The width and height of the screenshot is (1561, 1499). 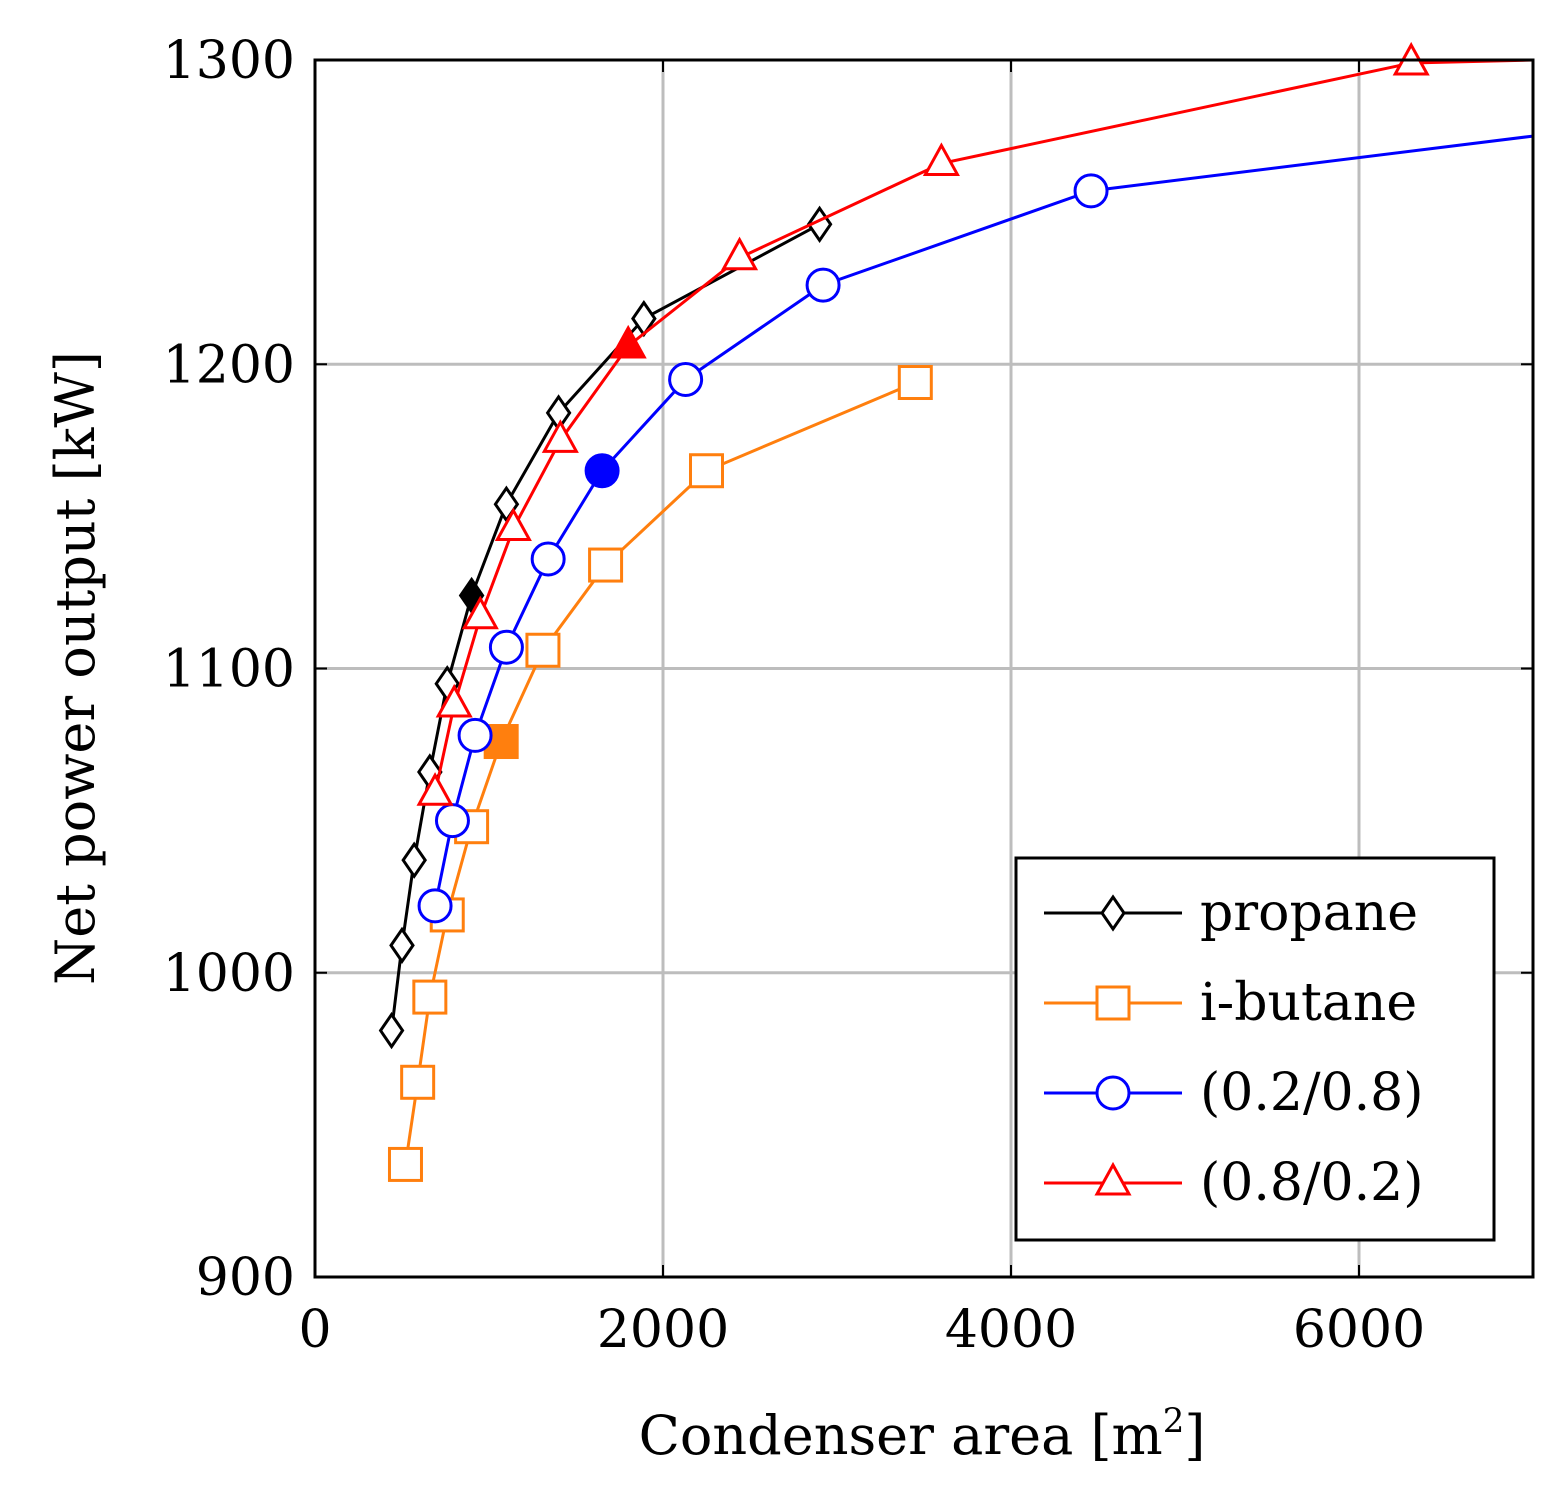 I want to click on legend-entry: (0.8/0.2), so click(x=1234, y=1183).